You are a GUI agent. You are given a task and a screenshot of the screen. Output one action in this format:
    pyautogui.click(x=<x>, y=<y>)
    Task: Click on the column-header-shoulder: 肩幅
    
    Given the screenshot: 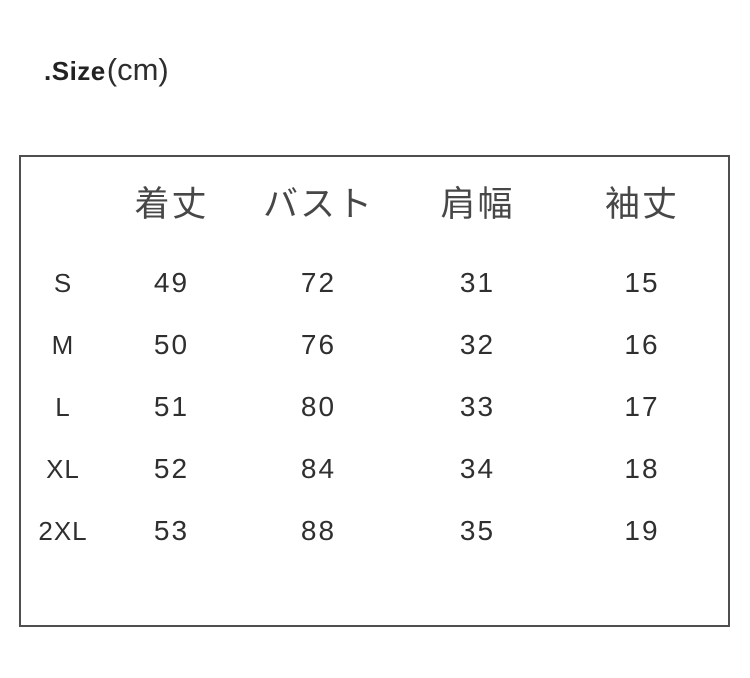 What is the action you would take?
    pyautogui.click(x=477, y=204)
    